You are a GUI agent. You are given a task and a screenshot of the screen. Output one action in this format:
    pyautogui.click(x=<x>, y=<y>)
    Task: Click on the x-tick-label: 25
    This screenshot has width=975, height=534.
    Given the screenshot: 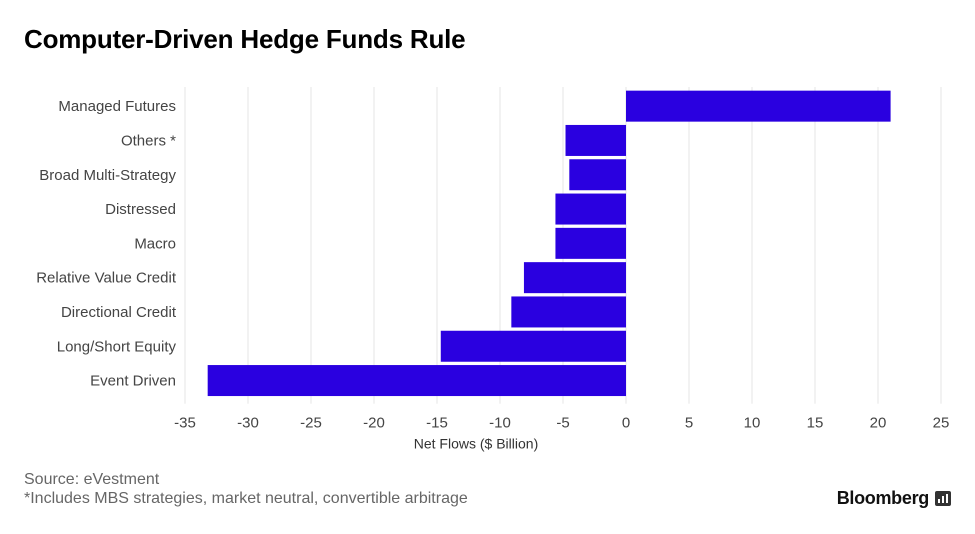 What is the action you would take?
    pyautogui.click(x=941, y=423)
    